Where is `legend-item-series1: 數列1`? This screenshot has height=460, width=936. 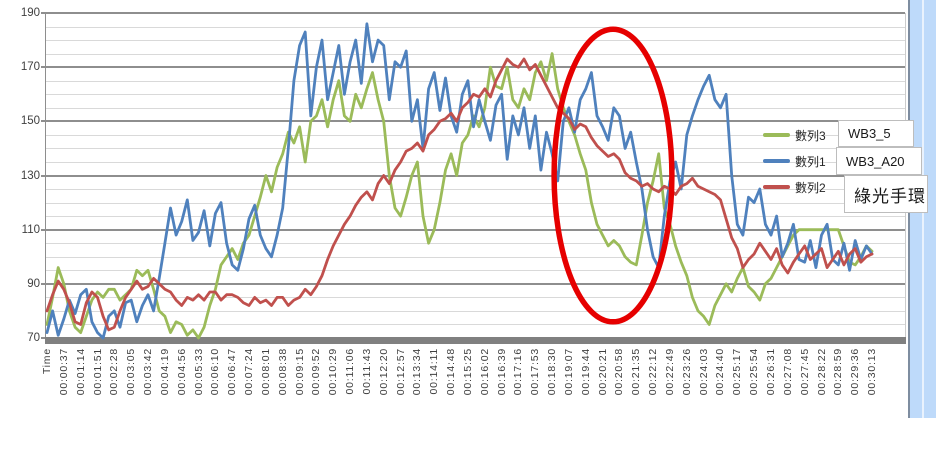 legend-item-series1: 數列1 is located at coordinates (794, 161).